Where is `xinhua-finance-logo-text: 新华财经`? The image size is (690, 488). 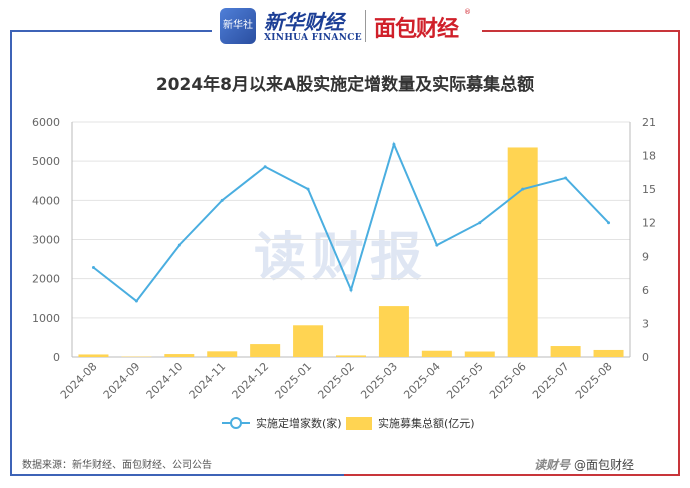
xinhua-finance-logo-text: 新华财经 is located at coordinates (304, 22).